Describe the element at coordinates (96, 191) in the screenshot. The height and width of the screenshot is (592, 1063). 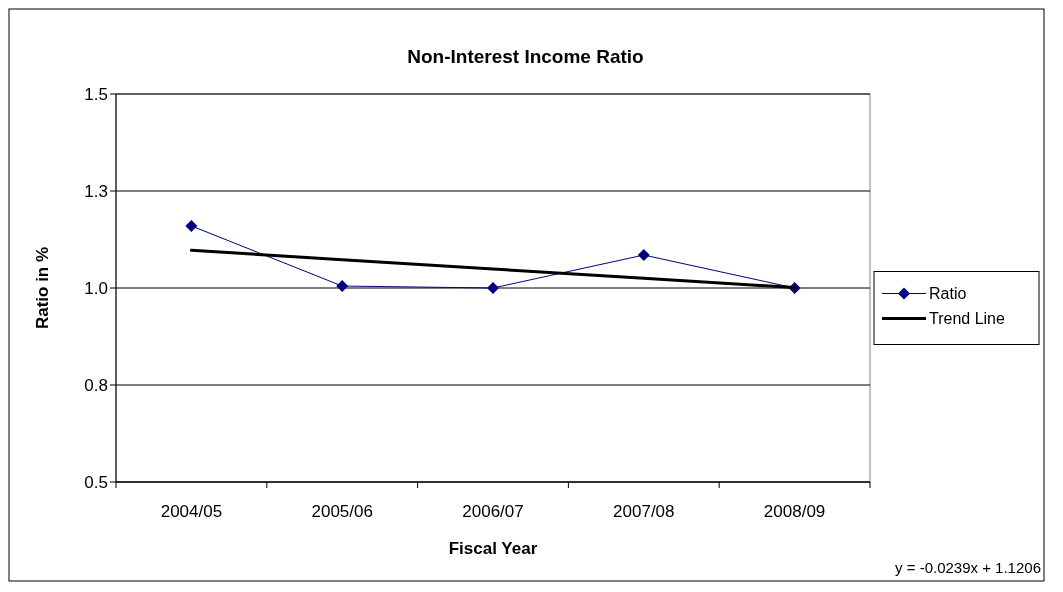
I see `y-tick-label: 1.3` at that location.